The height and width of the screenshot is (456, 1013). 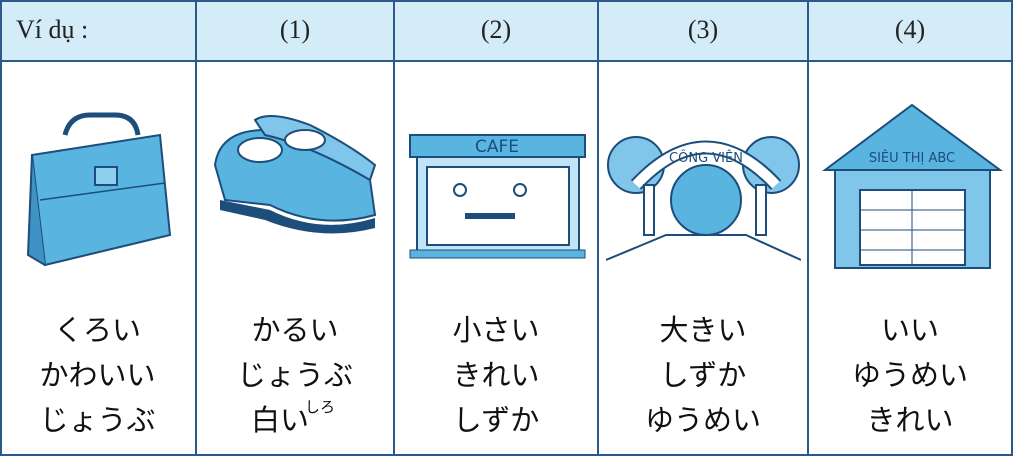 I want to click on kanji-word: 白い, so click(x=279, y=420).